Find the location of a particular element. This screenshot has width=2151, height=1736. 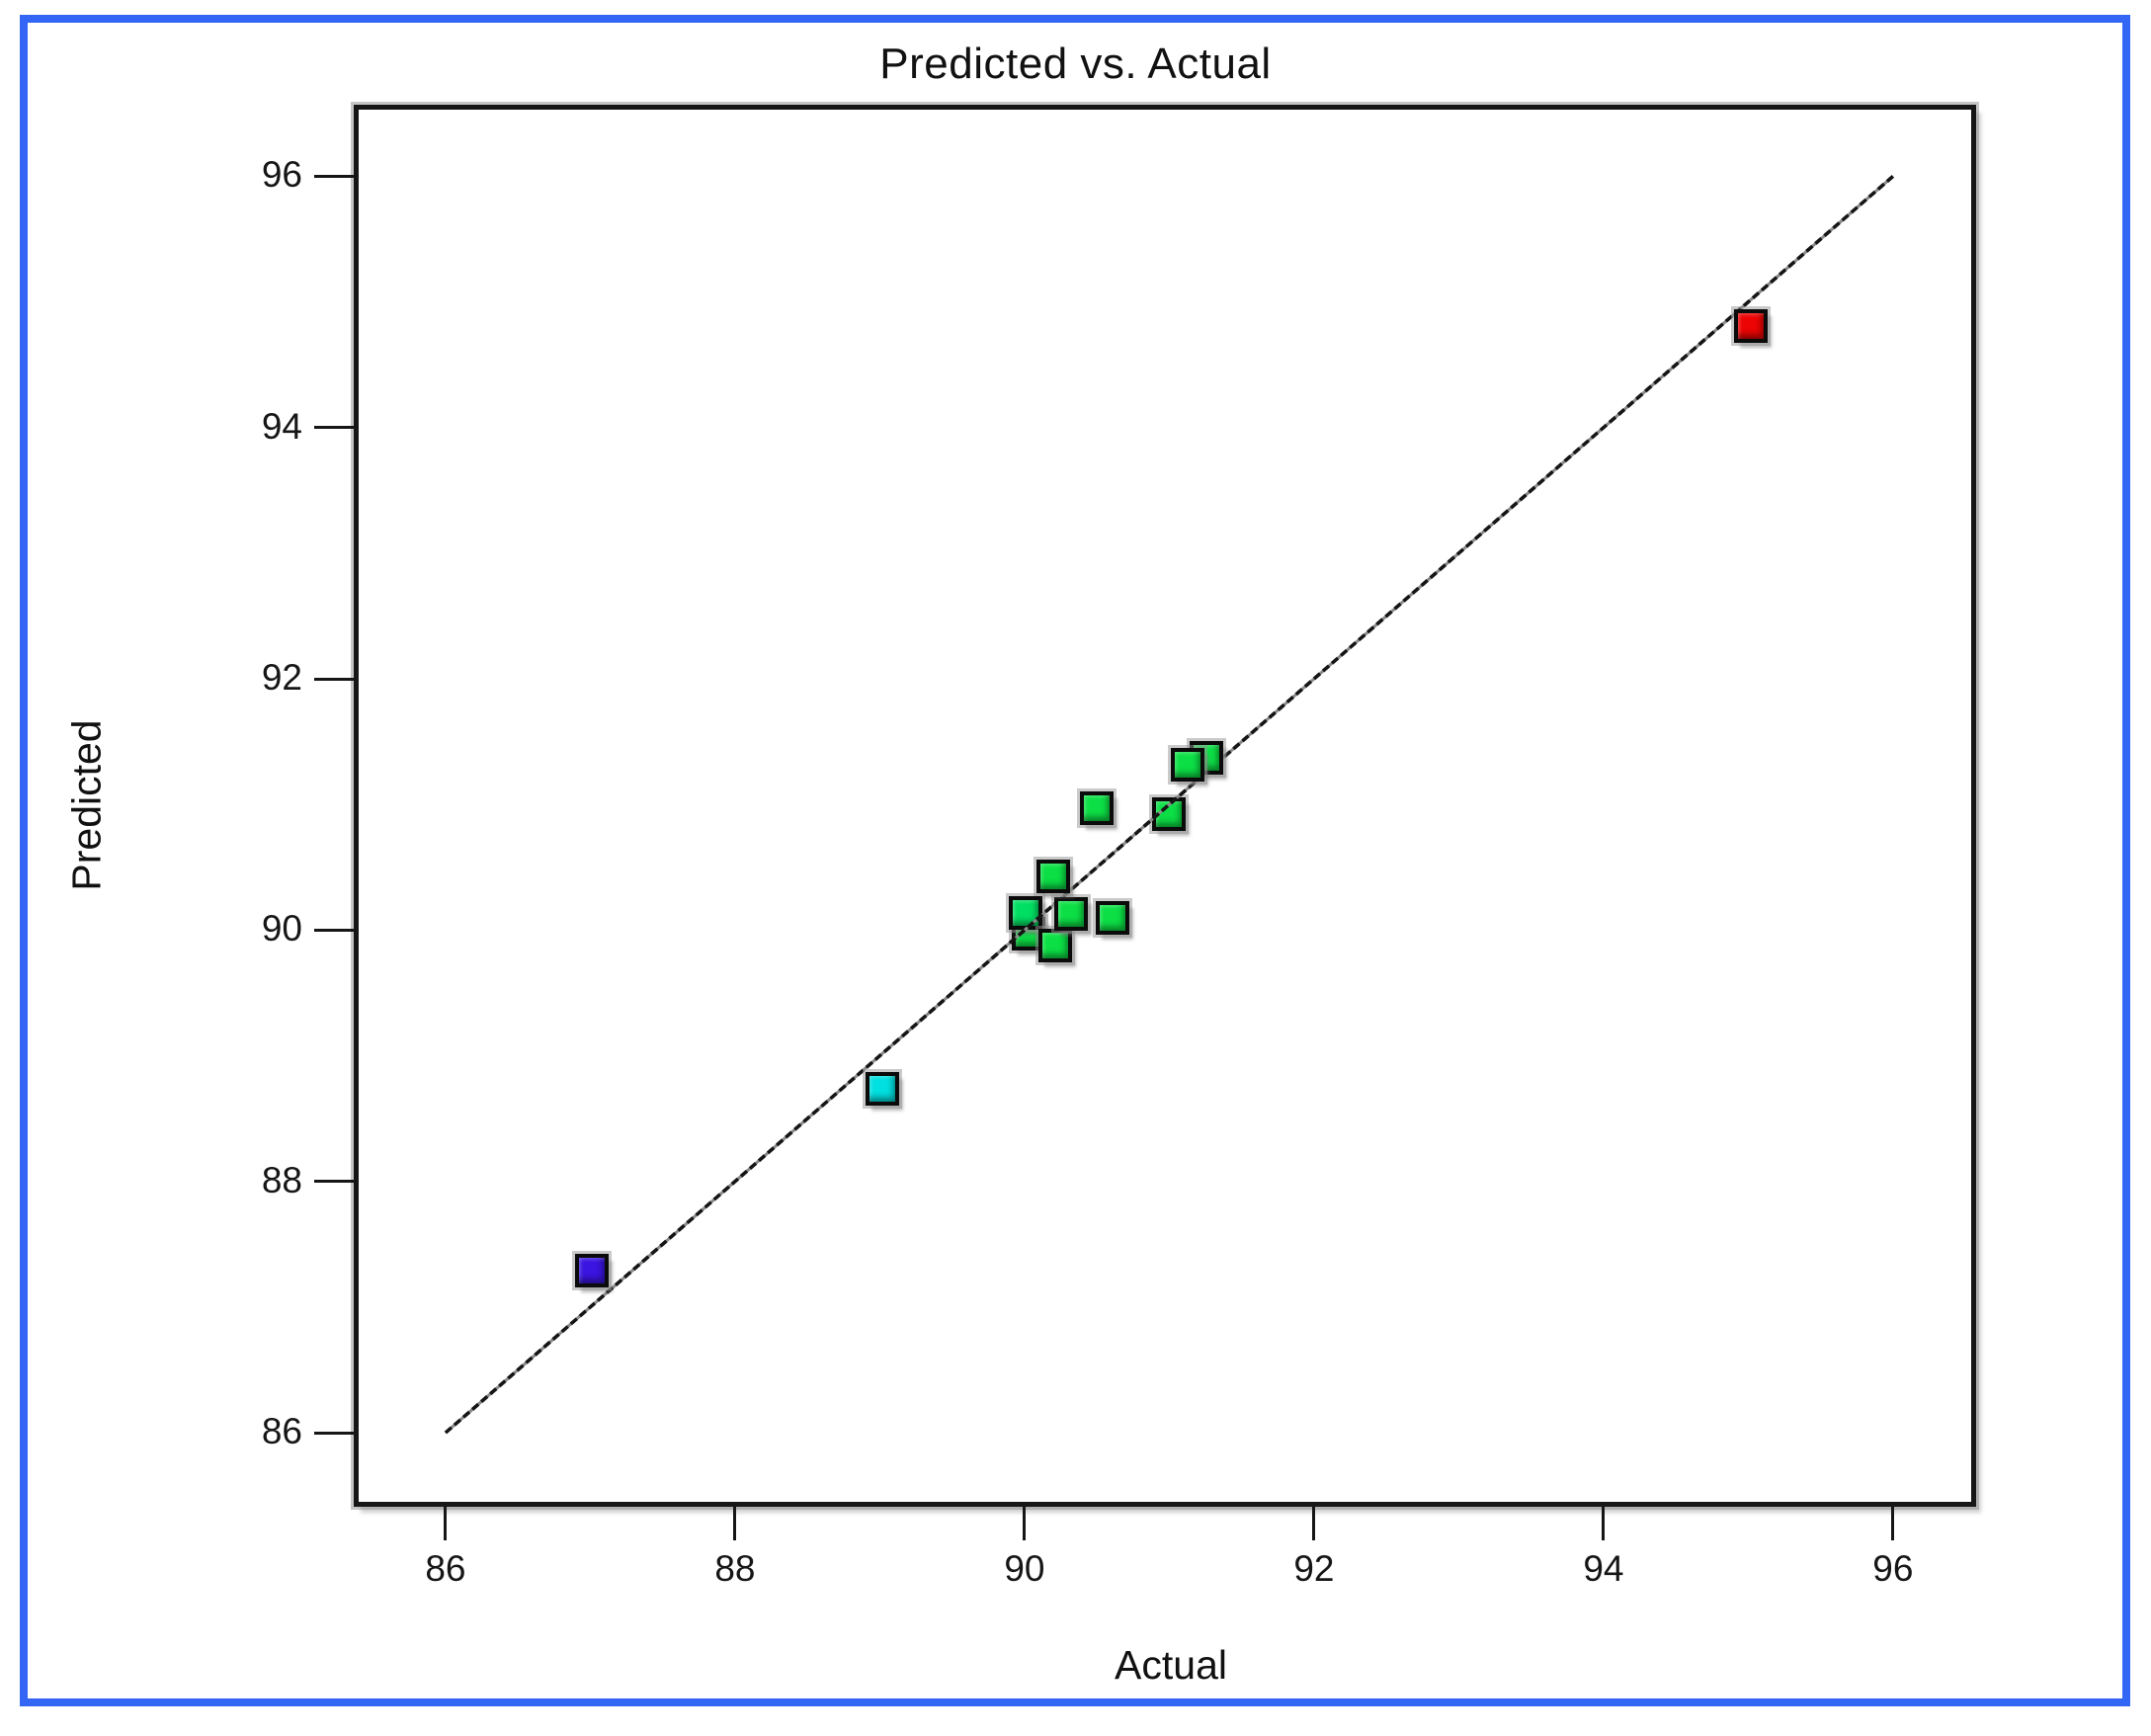

x-axis-tick-label: 92 is located at coordinates (1314, 1568).